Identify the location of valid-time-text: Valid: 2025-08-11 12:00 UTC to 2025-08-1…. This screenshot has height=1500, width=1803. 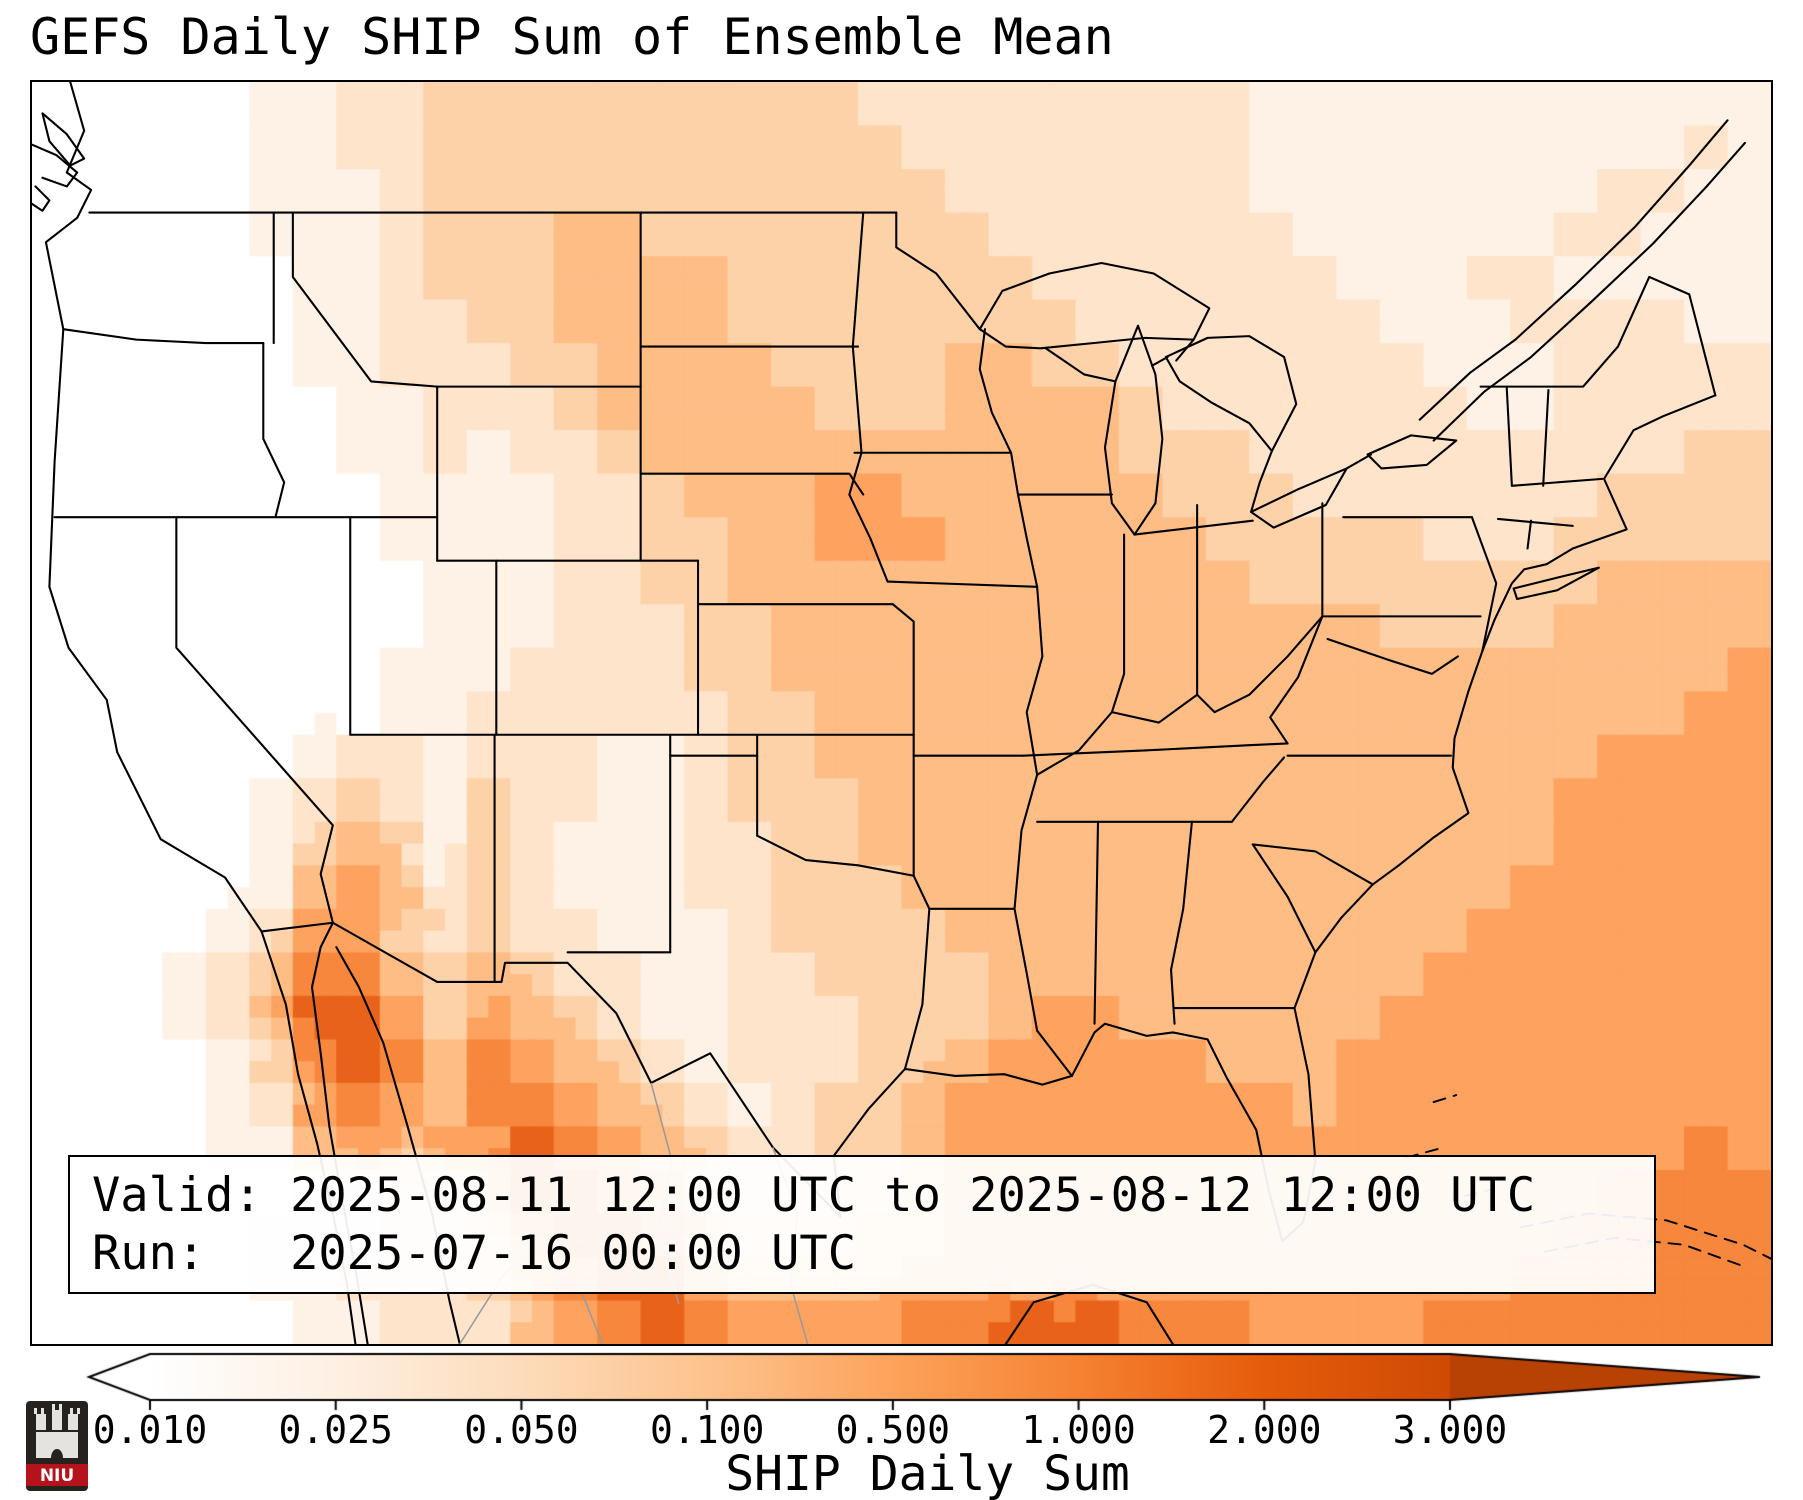
(814, 1196).